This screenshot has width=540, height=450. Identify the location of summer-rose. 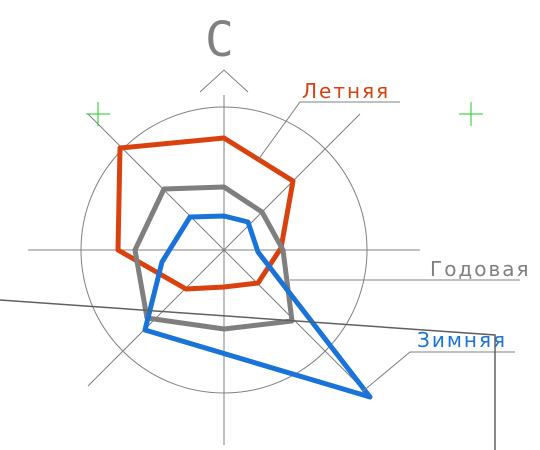
(205, 213).